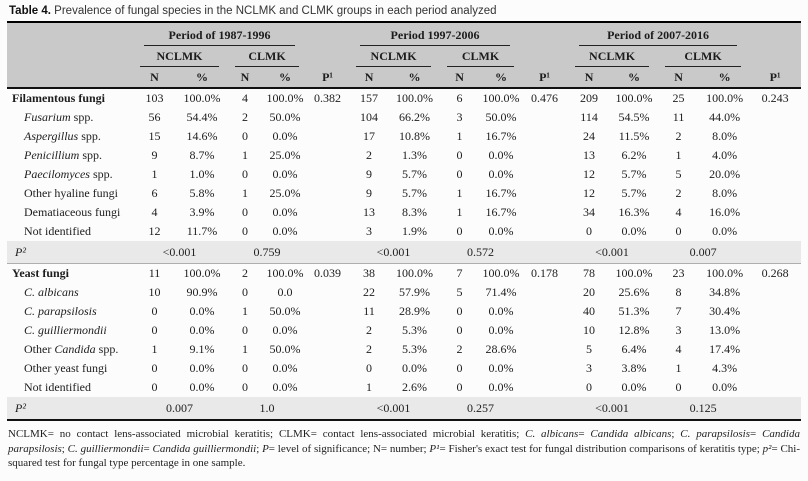 The image size is (808, 481). I want to click on data-cell: 54.5%, so click(634, 117).